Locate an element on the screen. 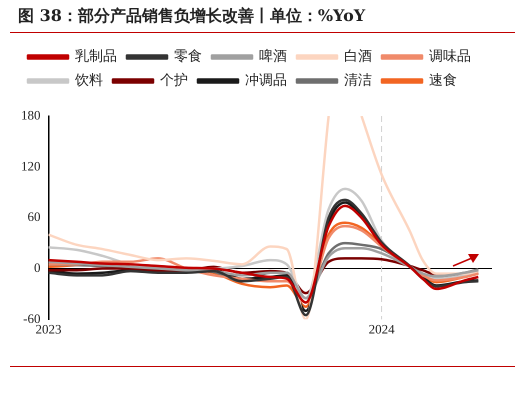 This screenshot has height=394, width=522. legend-label: 清洁 is located at coordinates (358, 80).